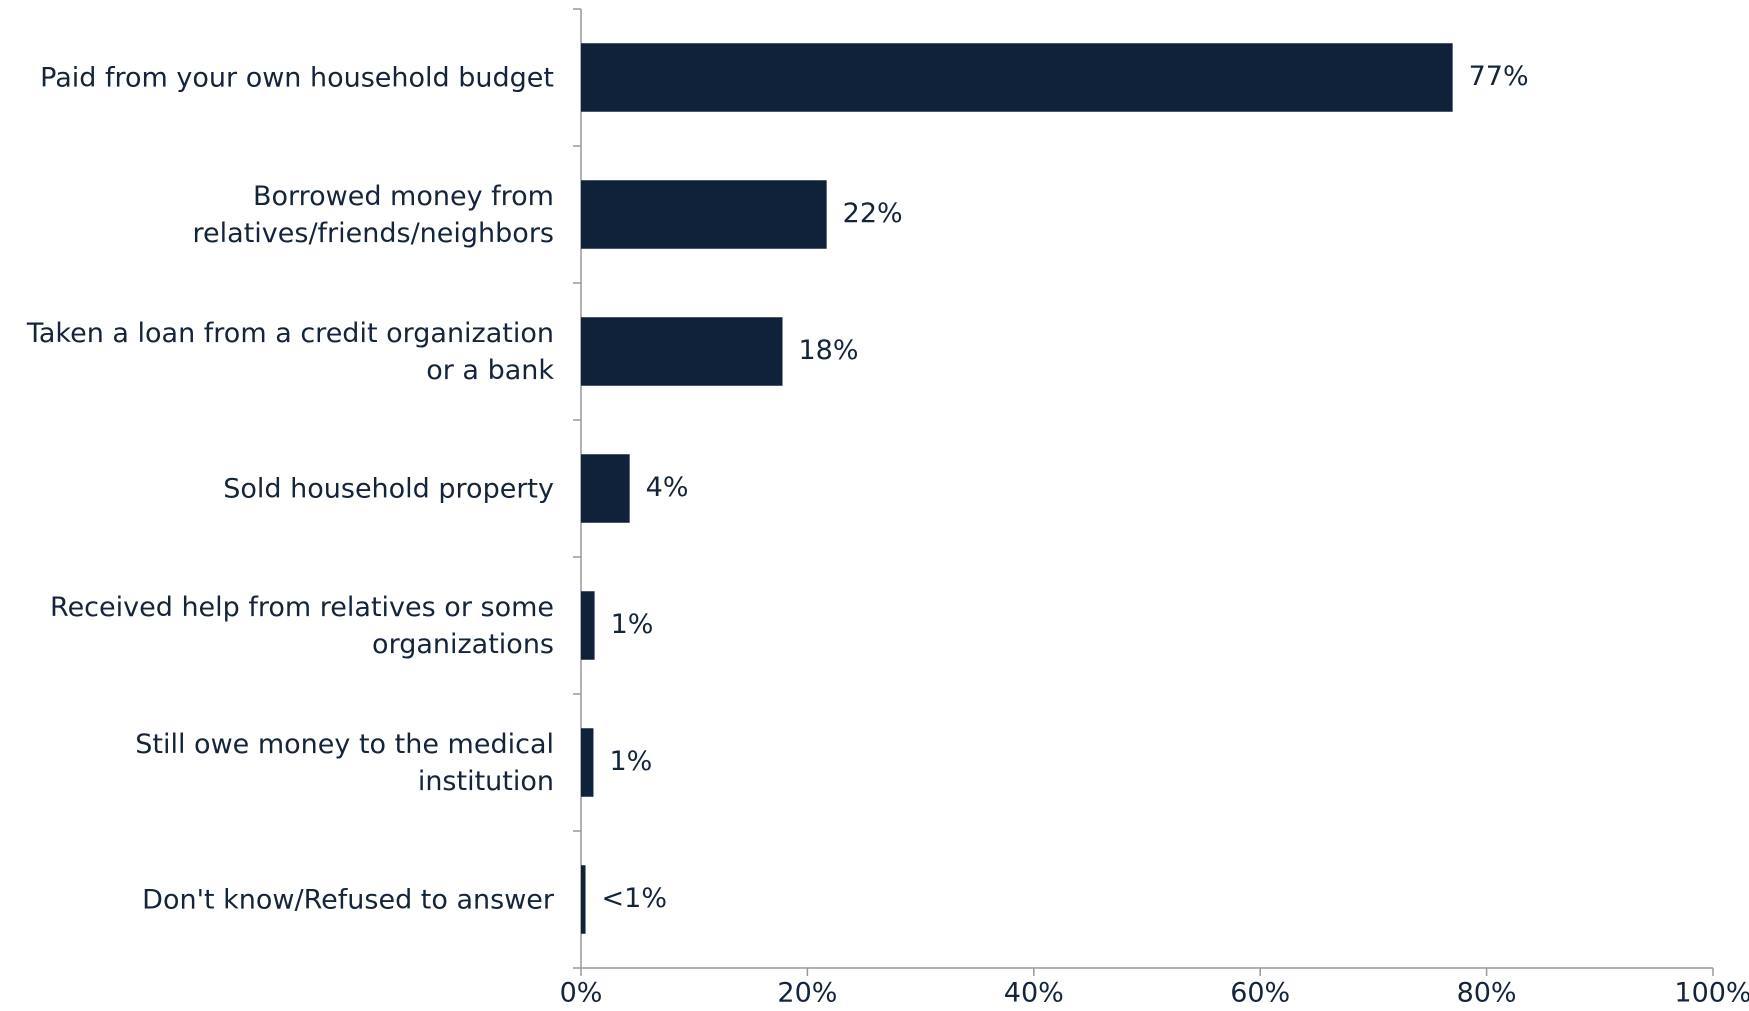 This screenshot has height=1011, width=1749. What do you see at coordinates (1711, 993) in the screenshot?
I see `x-tick-label: 100%` at bounding box center [1711, 993].